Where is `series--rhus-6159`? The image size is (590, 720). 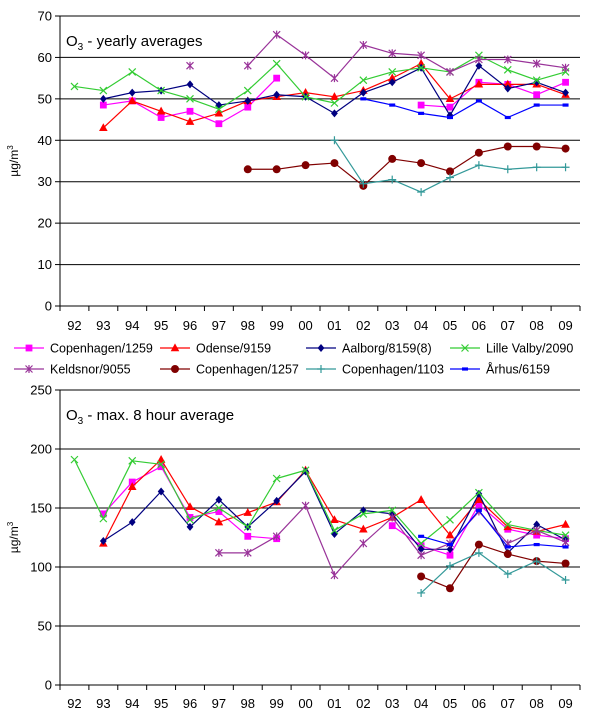
series--rhus-6159 is located at coordinates (493, 528).